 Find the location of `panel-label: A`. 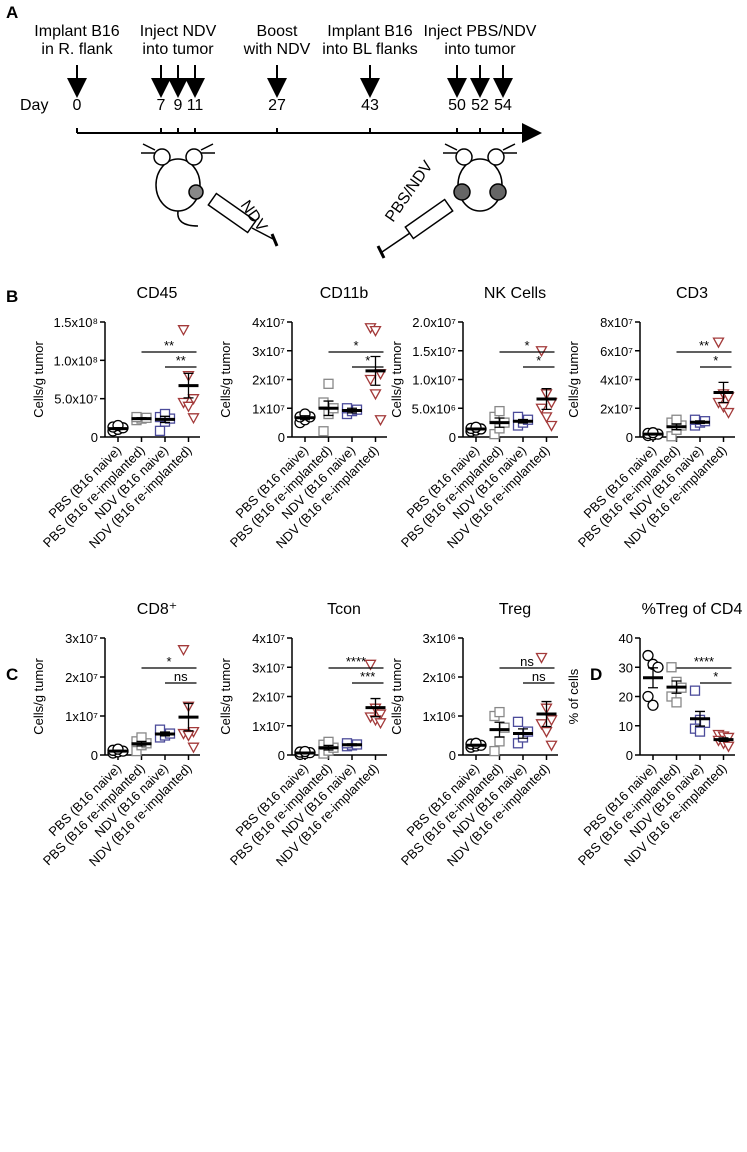

panel-label: A is located at coordinates (12, 12).